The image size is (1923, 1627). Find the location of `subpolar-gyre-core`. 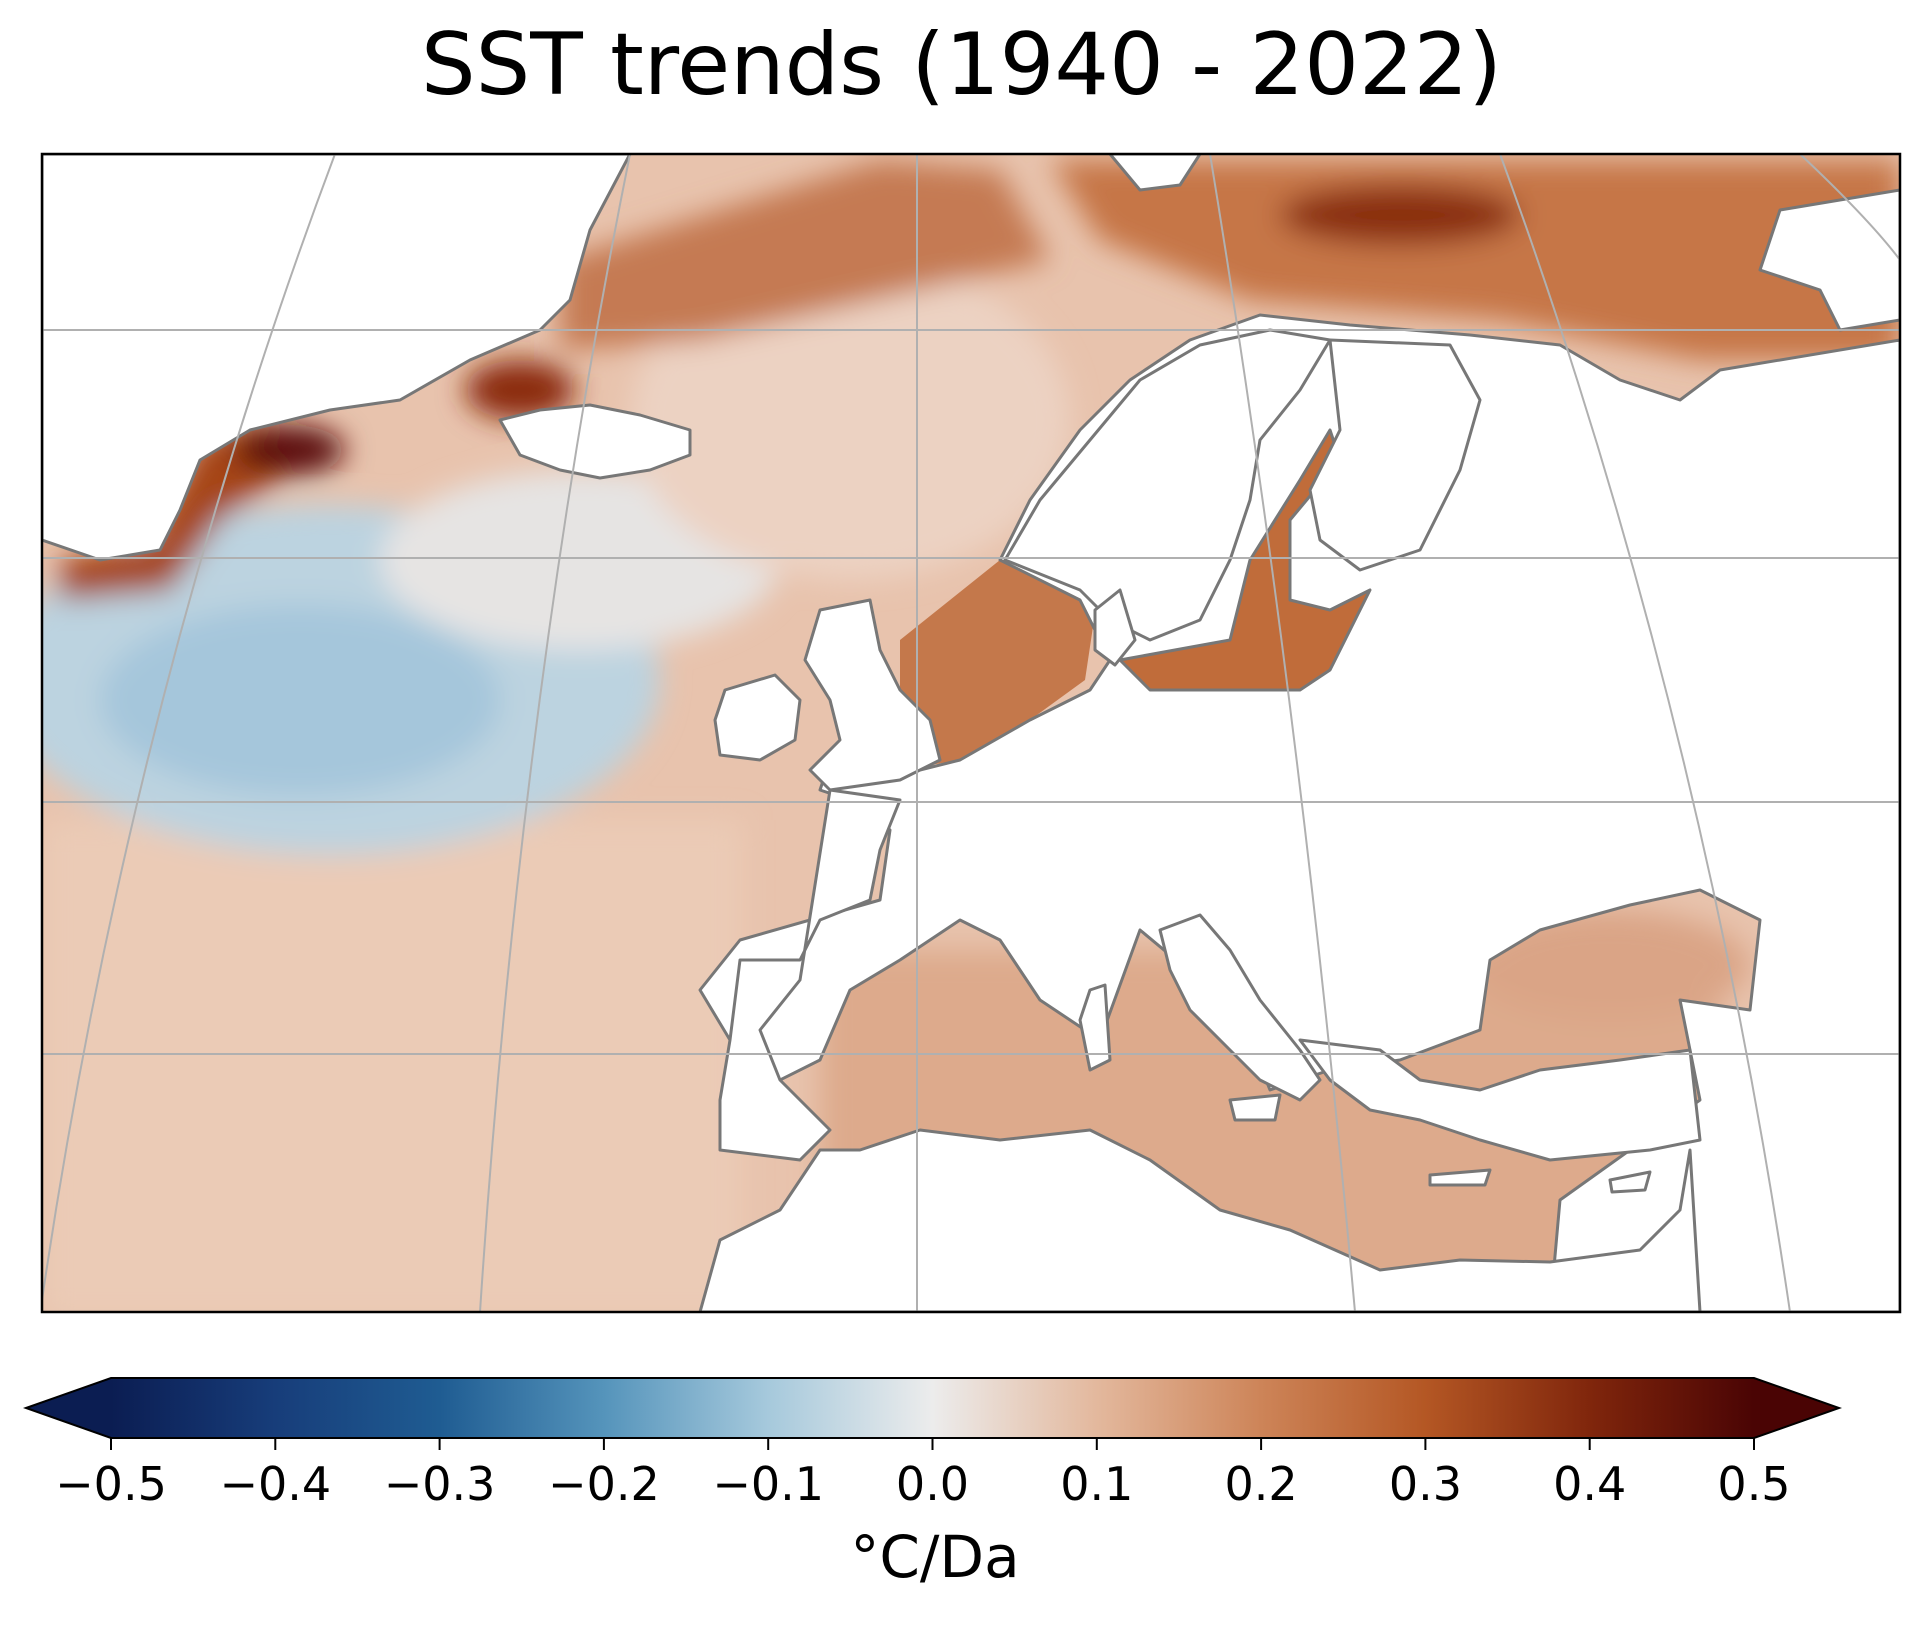

subpolar-gyre-core is located at coordinates (300, 700).